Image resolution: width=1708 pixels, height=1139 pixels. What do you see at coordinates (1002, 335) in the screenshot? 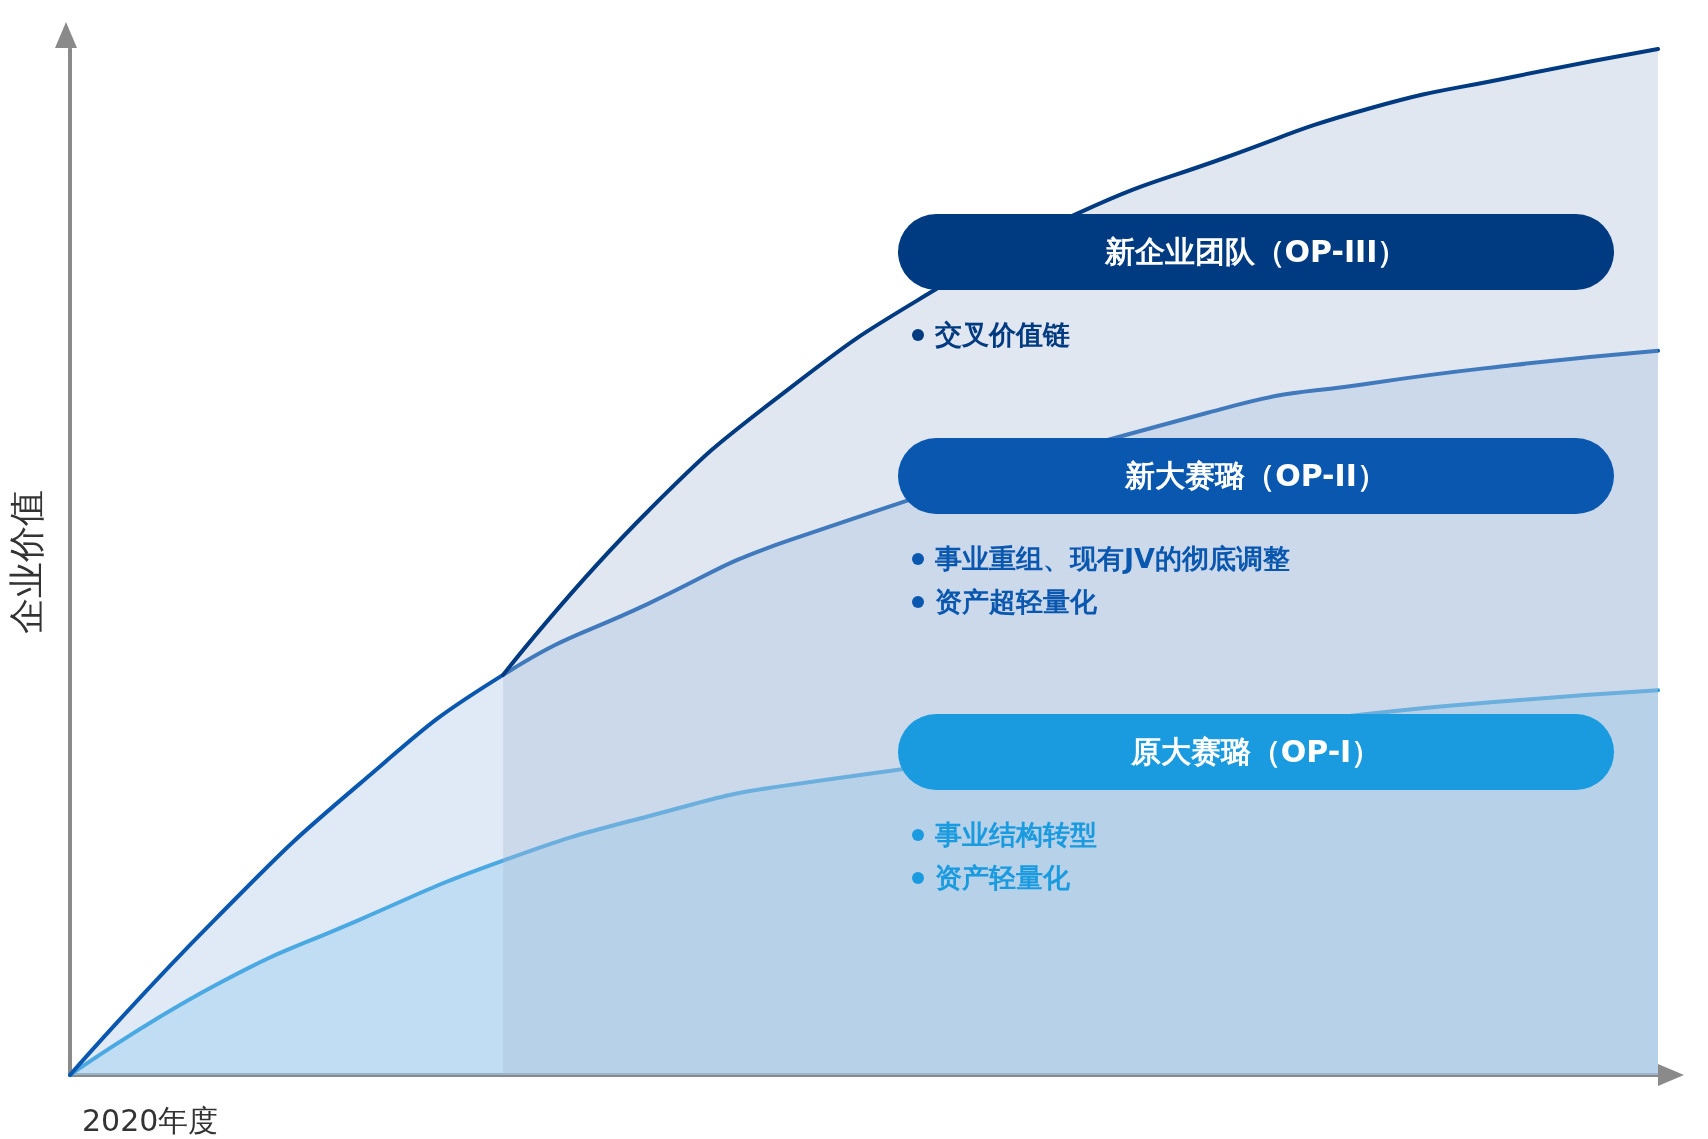
I see `annotation: 交叉价值链` at bounding box center [1002, 335].